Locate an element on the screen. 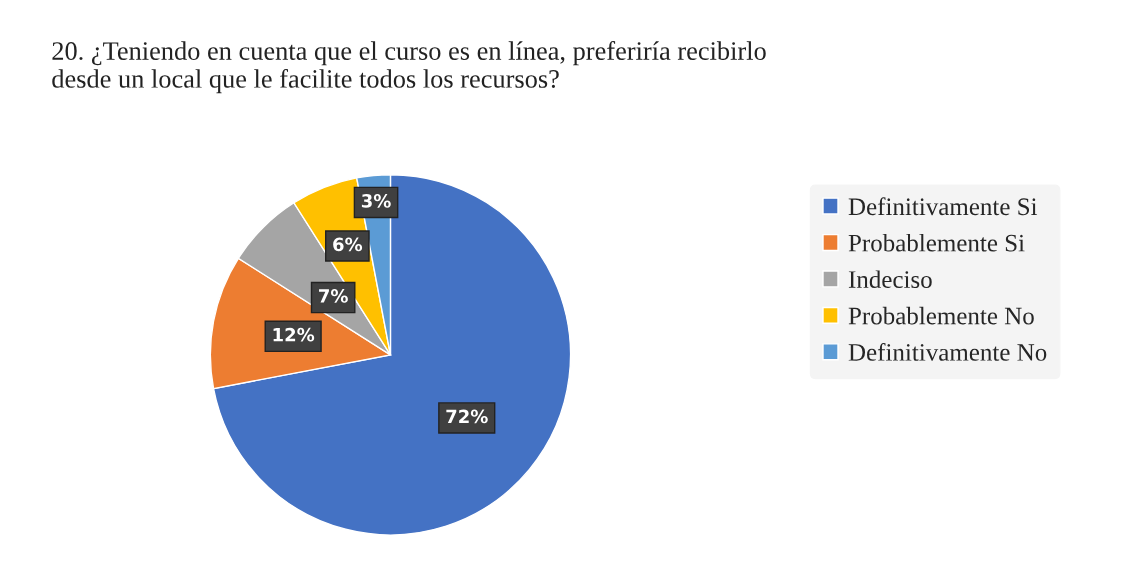  data-label: 6% is located at coordinates (348, 244).